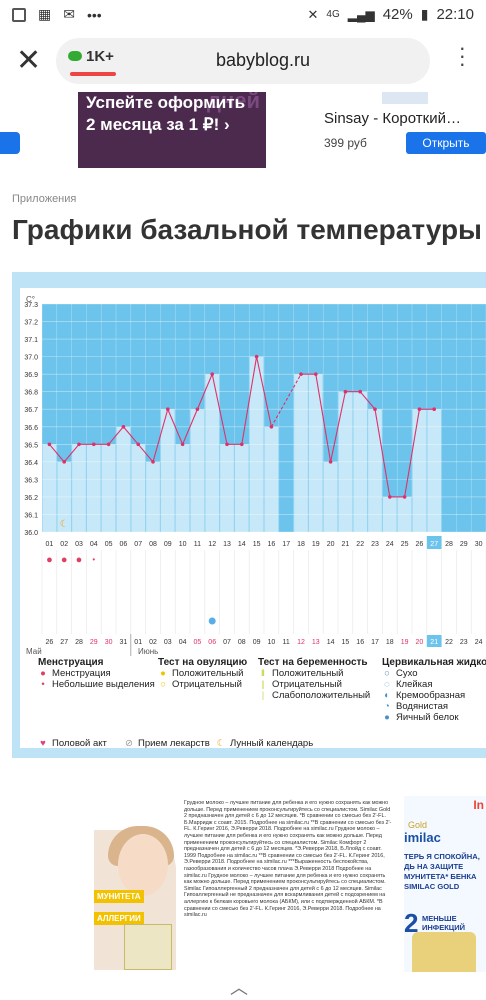  What do you see at coordinates (109, 544) in the screenshot?
I see `x-tick-day-05: 05` at bounding box center [109, 544].